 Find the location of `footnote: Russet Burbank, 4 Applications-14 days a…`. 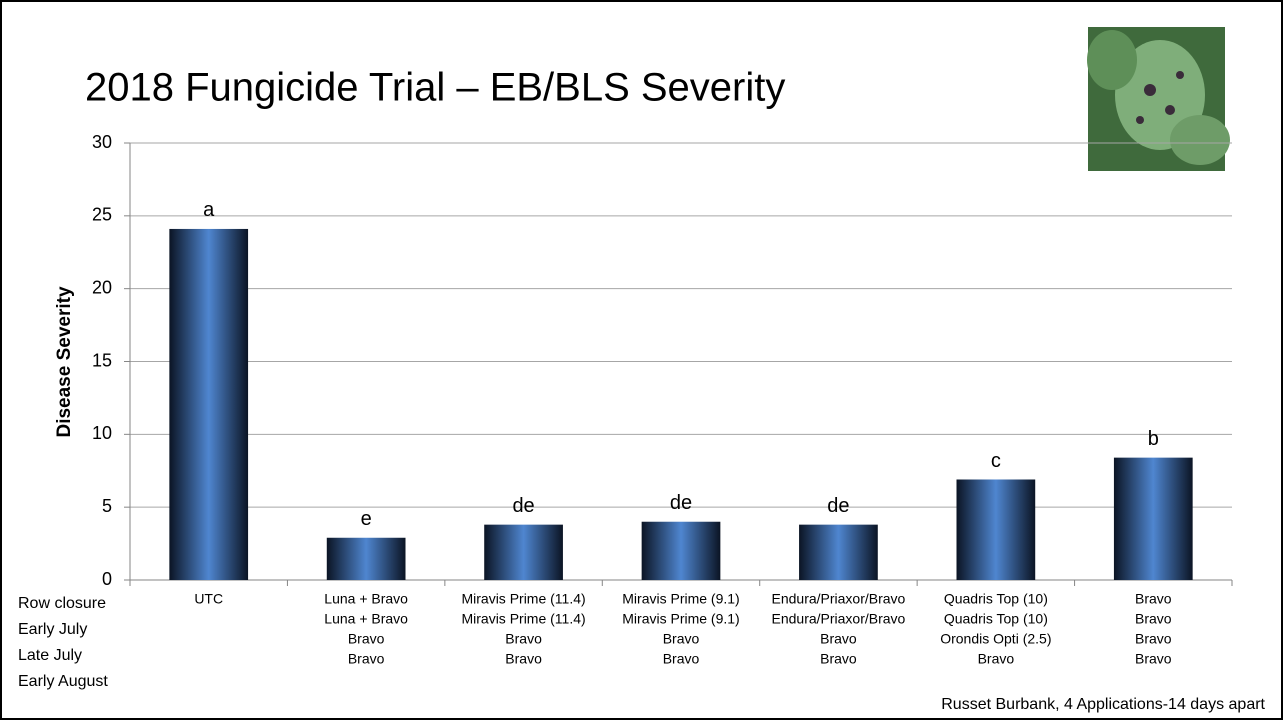

footnote: Russet Burbank, 4 Applications-14 days a… is located at coordinates (1103, 704).